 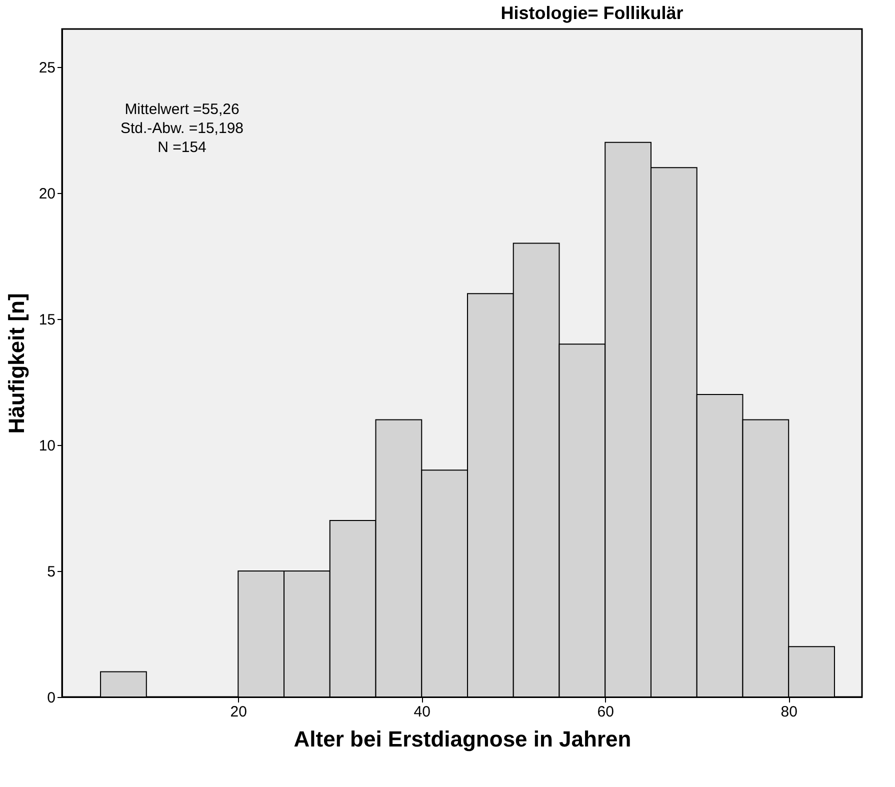 I want to click on x-tick-label: 20, so click(x=238, y=712).